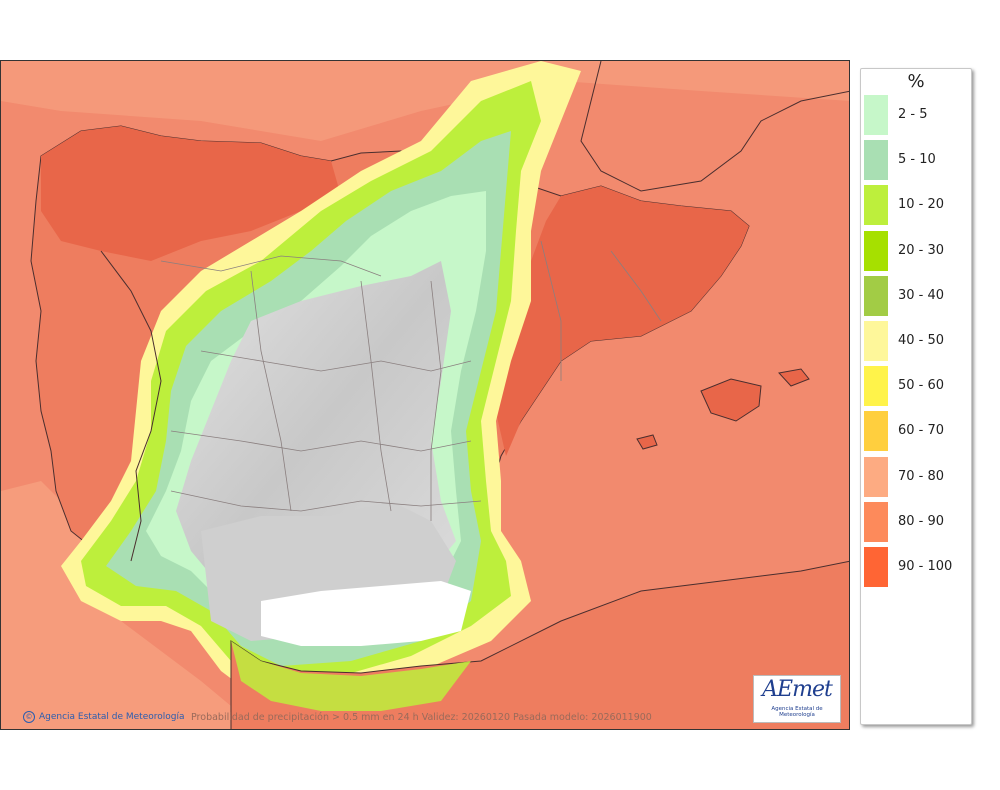 The height and width of the screenshot is (790, 1000). Describe the element at coordinates (131, 406) in the screenshot. I see `portugal-border` at that location.